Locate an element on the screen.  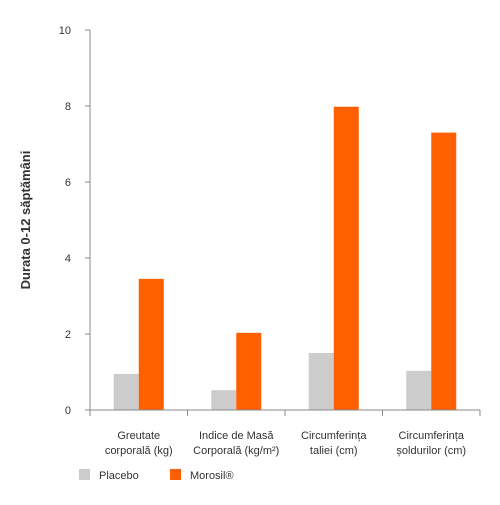
legend-label-morosil: Morosil® is located at coordinates (212, 476).